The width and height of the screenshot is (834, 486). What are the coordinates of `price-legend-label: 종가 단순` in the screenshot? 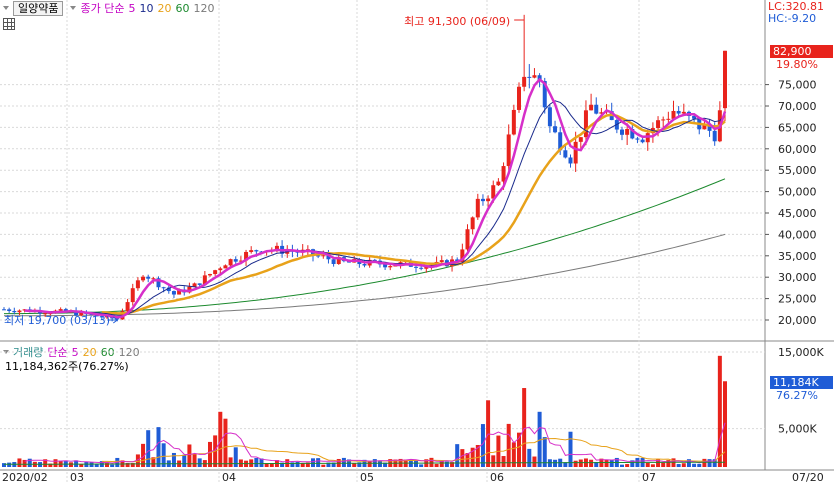 It's located at (102, 8).